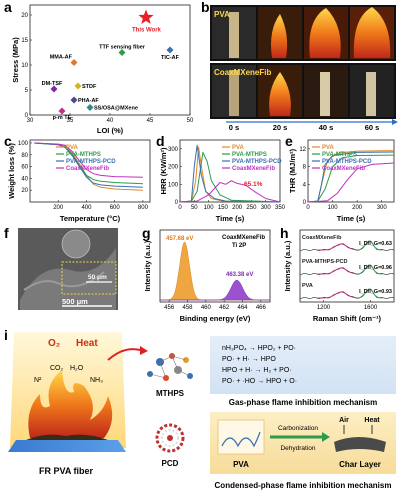 The image size is (400, 495). Describe the element at coordinates (347, 318) in the screenshot. I see `panel-h-xlabel: Raman Shift (cm⁻¹)` at that location.